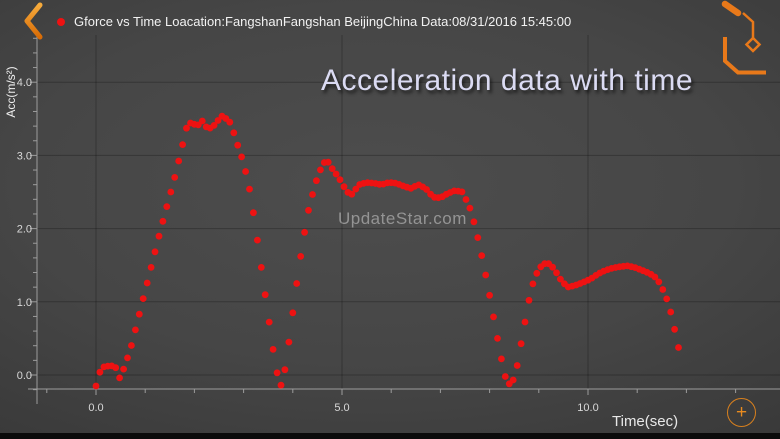 This screenshot has width=780, height=439. I want to click on y-axis-label: Acc(m/s²), so click(11, 92).